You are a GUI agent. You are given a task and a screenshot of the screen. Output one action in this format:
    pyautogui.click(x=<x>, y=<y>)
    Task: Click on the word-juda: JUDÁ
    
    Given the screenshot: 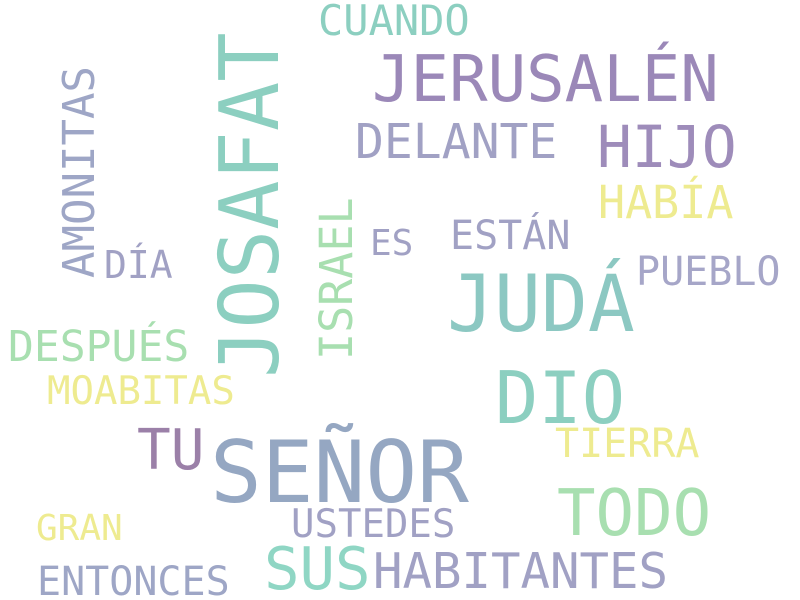 What is the action you would take?
    pyautogui.click(x=541, y=305)
    